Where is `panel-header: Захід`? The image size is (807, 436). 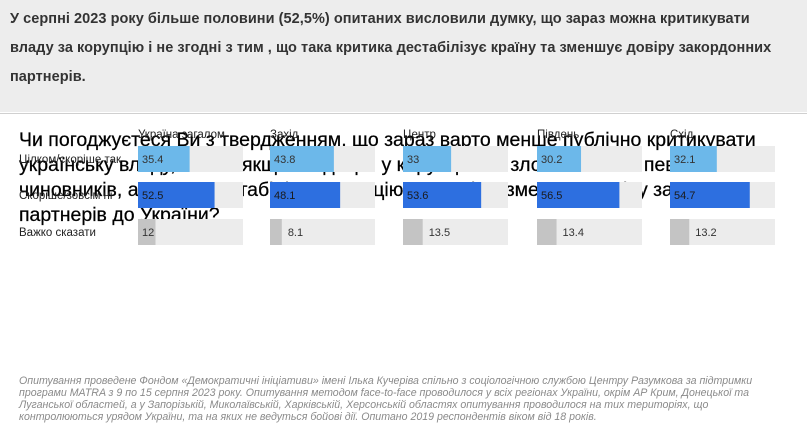
panel-header: Захід is located at coordinates (284, 135).